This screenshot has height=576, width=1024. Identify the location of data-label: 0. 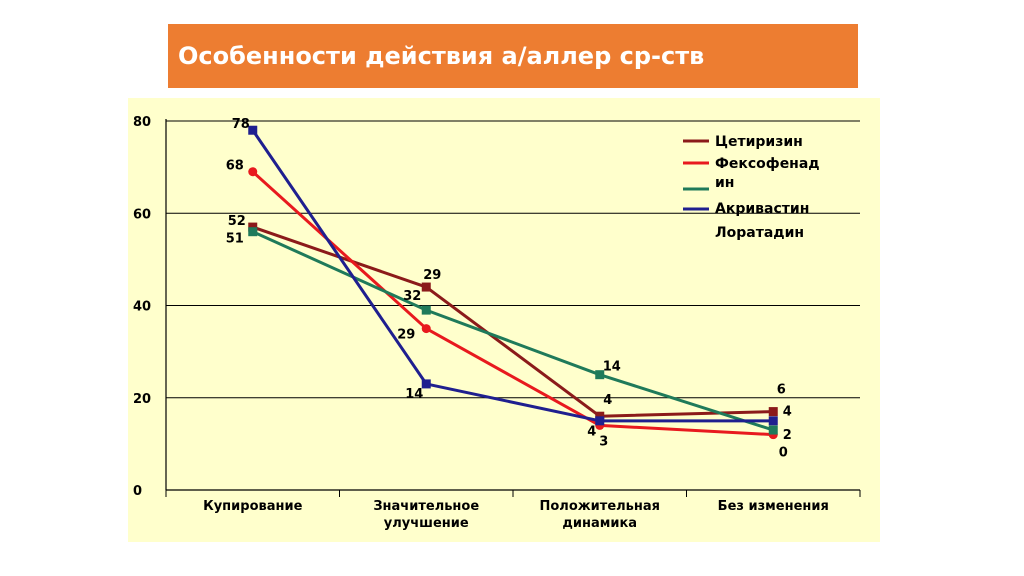
(783, 453).